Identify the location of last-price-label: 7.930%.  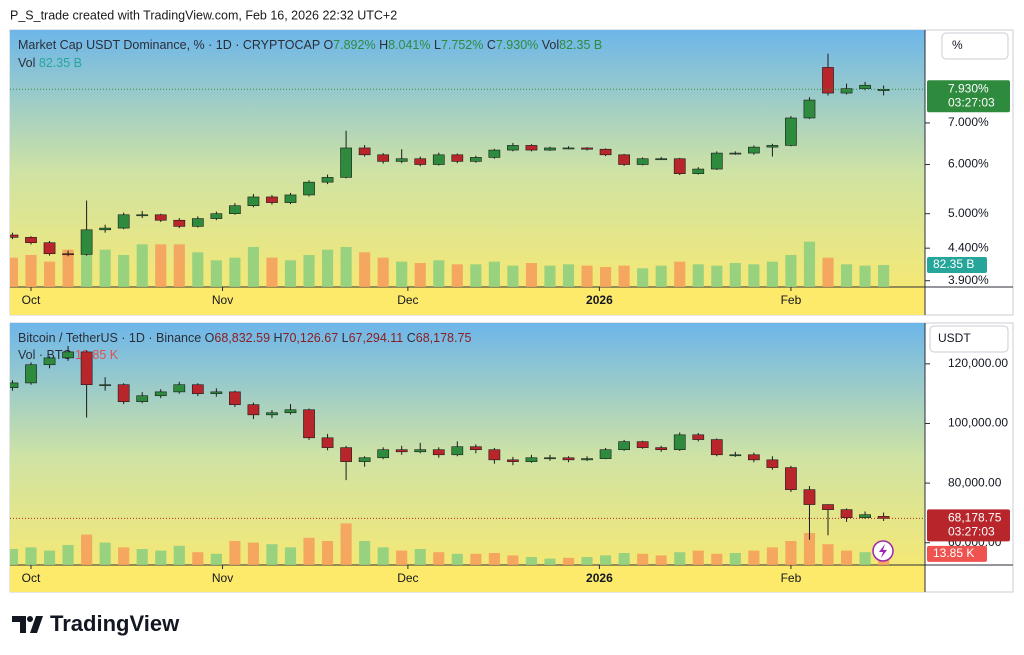
(968, 88).